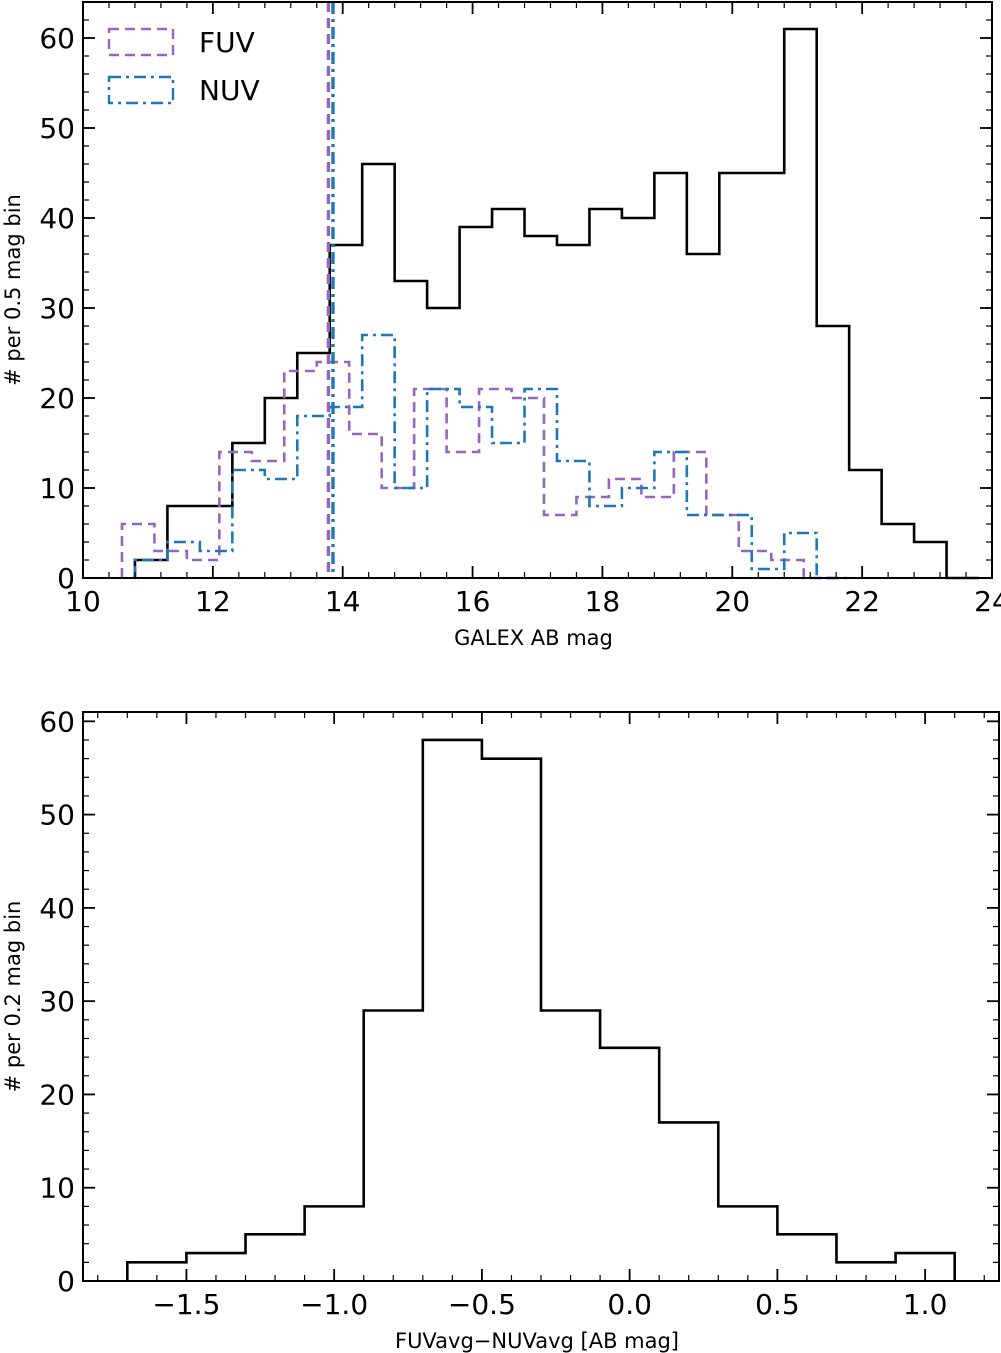 The image size is (1001, 1353). I want to click on x-tick-label: −1.5, so click(186, 1304).